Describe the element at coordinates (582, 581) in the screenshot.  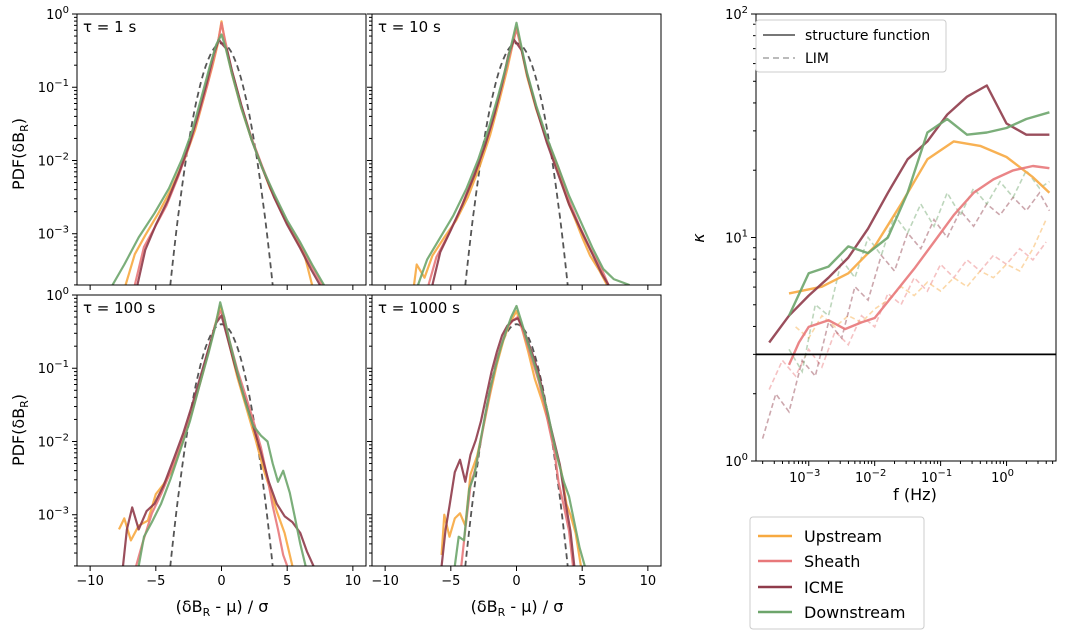
I see `pdf-tau-1000-xtick-label: 5` at that location.